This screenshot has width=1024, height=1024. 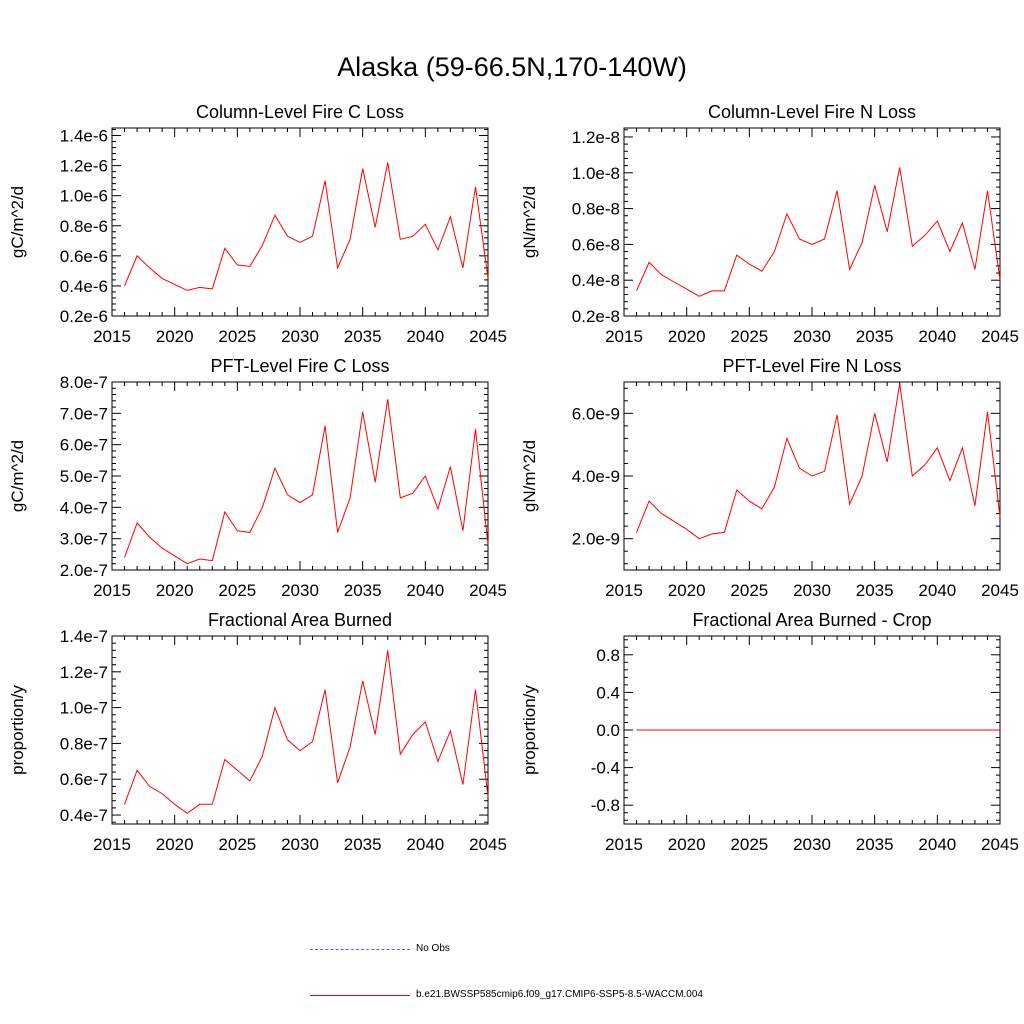 I want to click on y-tick-label: 0.8e-8, so click(x=596, y=209).